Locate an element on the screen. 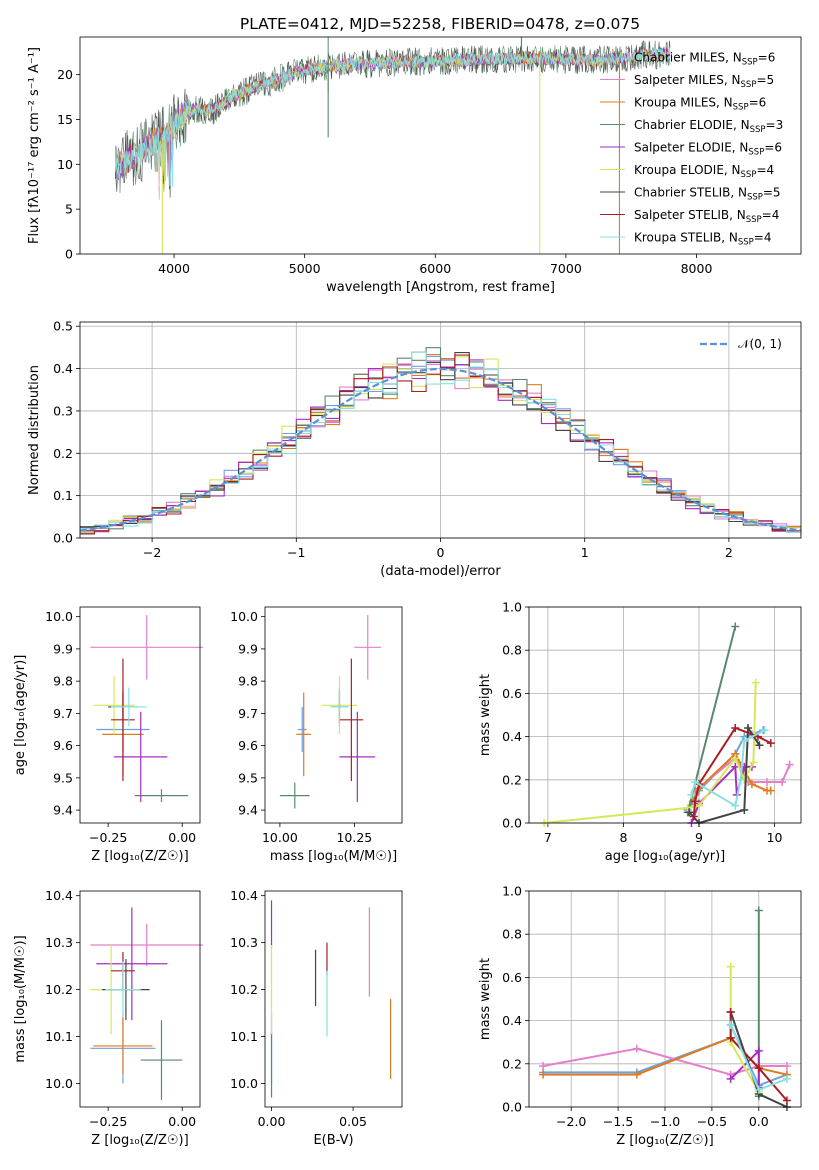 The width and height of the screenshot is (819, 1170). y-tick-label: 10.1 is located at coordinates (244, 1036).